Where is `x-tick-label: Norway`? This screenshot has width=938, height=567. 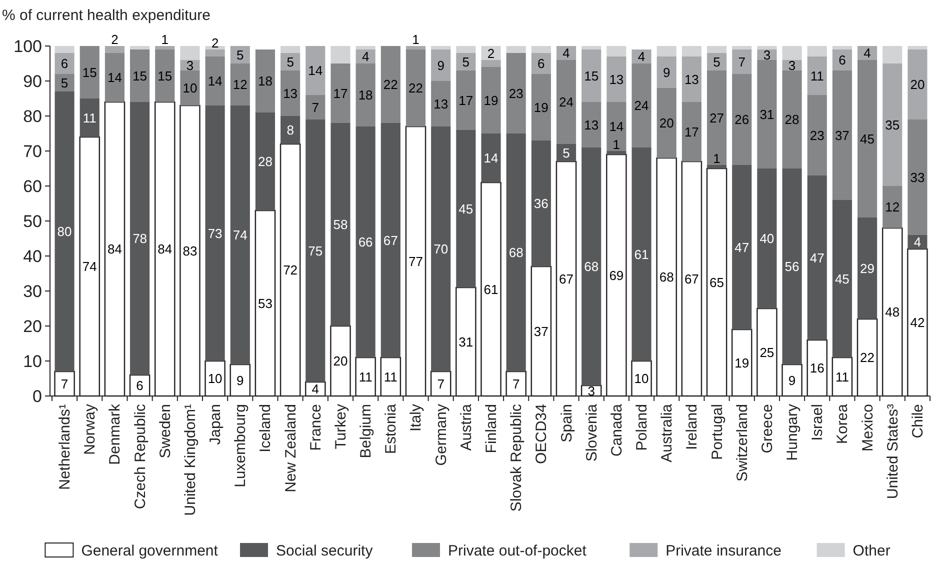
x-tick-label: Norway is located at coordinates (90, 429).